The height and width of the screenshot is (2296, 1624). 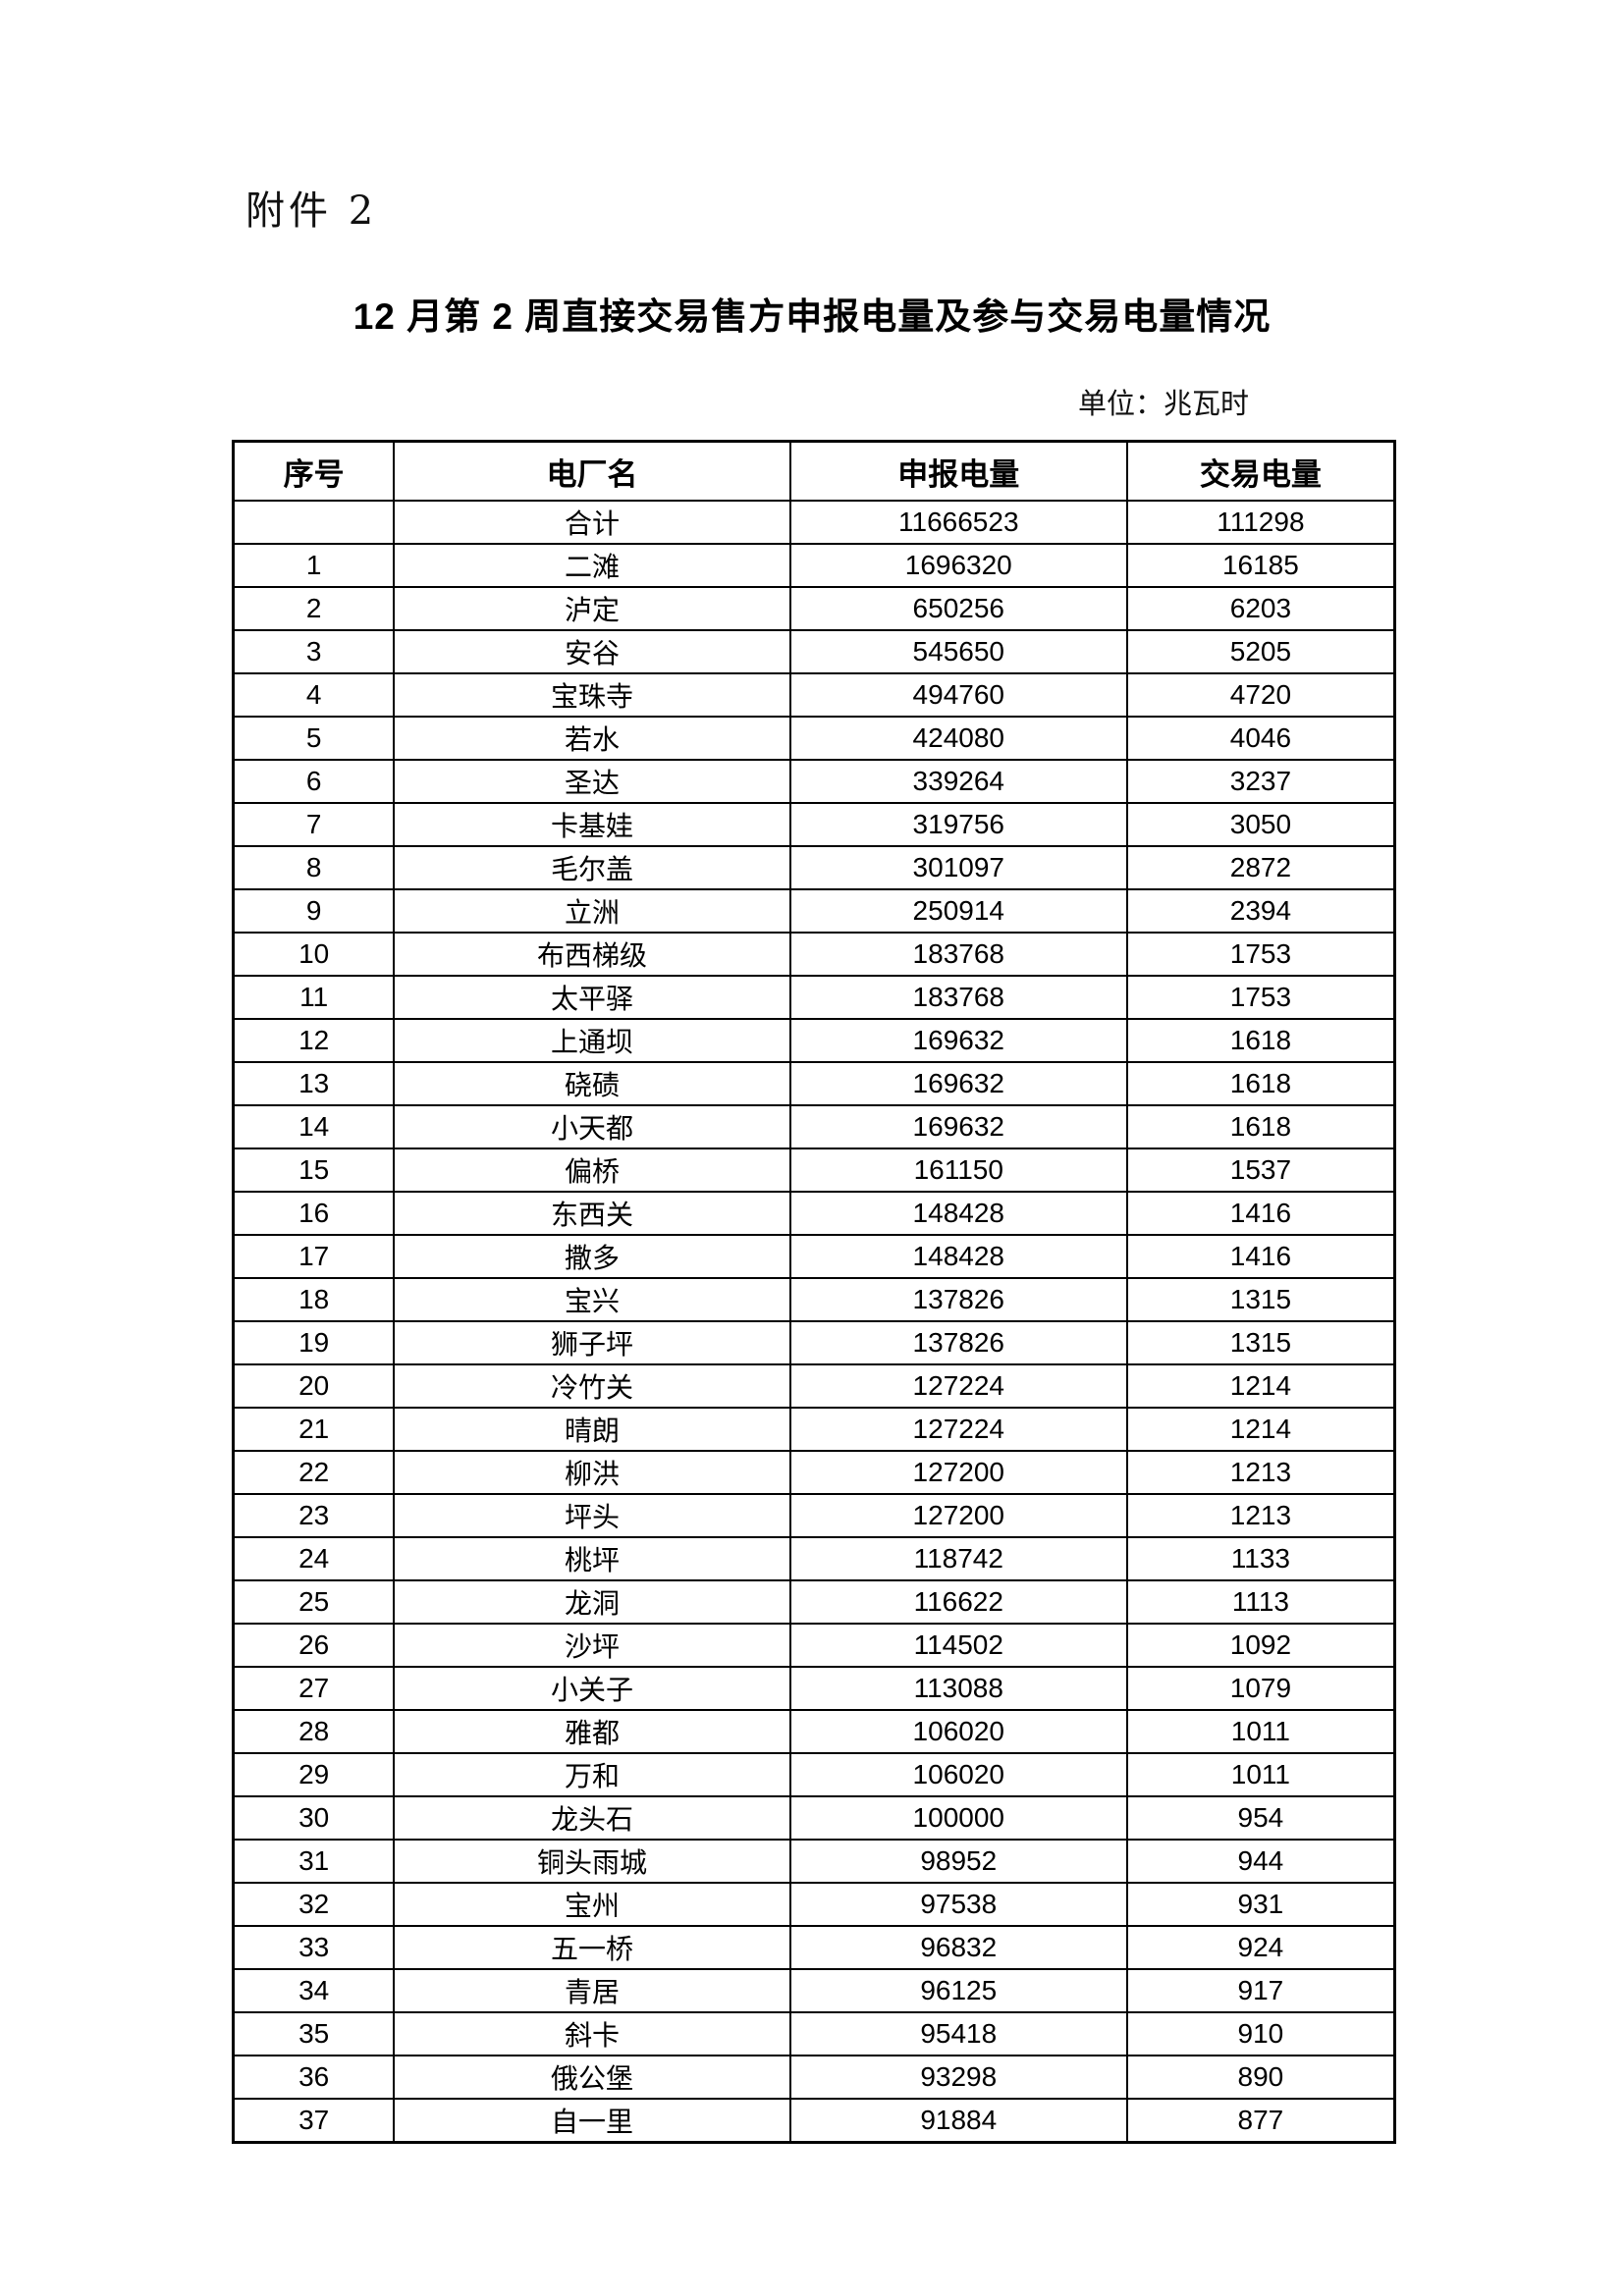 What do you see at coordinates (592, 1818) in the screenshot?
I see `cell-plant-name: 龙头石` at bounding box center [592, 1818].